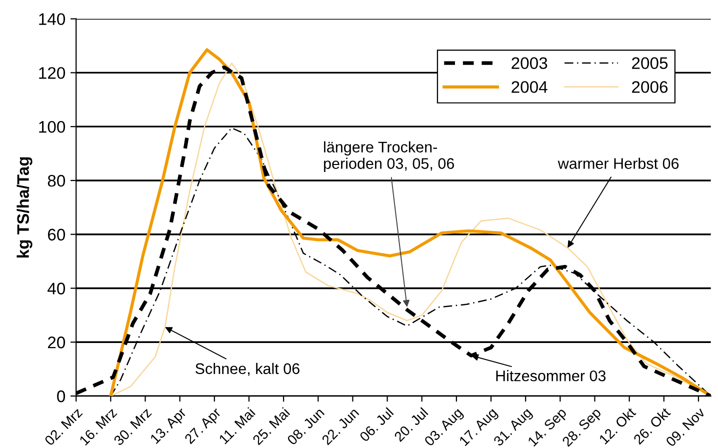 The image size is (718, 448). Describe the element at coordinates (389, 156) in the screenshot. I see `annotation: längere Trocken- perioden 03, 05, 06` at that location.